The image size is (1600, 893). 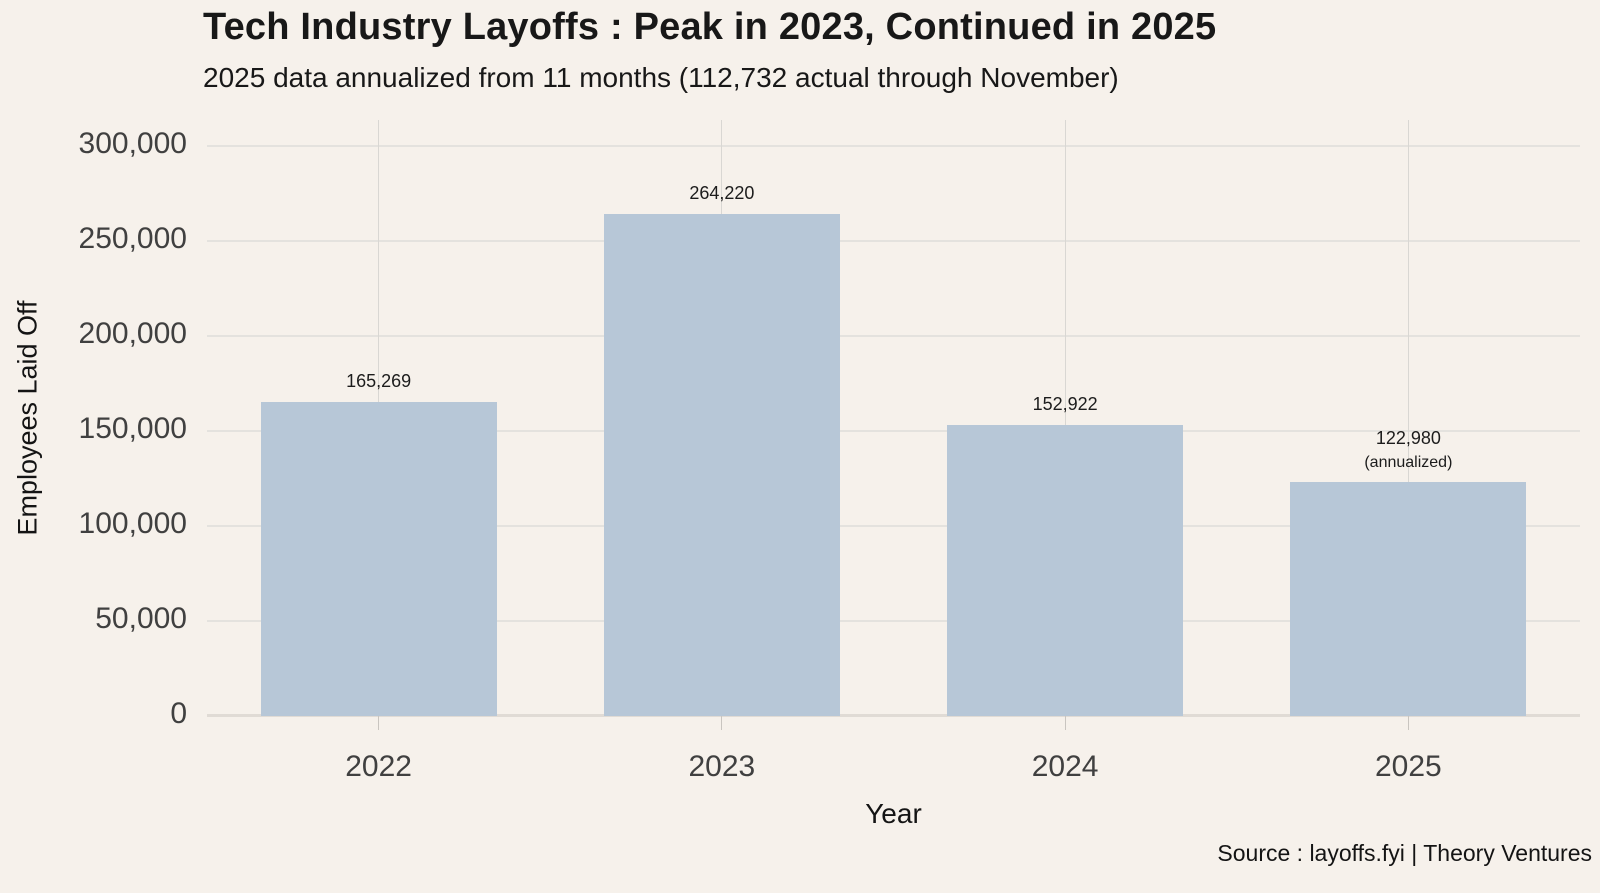 What do you see at coordinates (132, 523) in the screenshot?
I see `y-tick-label: 100,000` at bounding box center [132, 523].